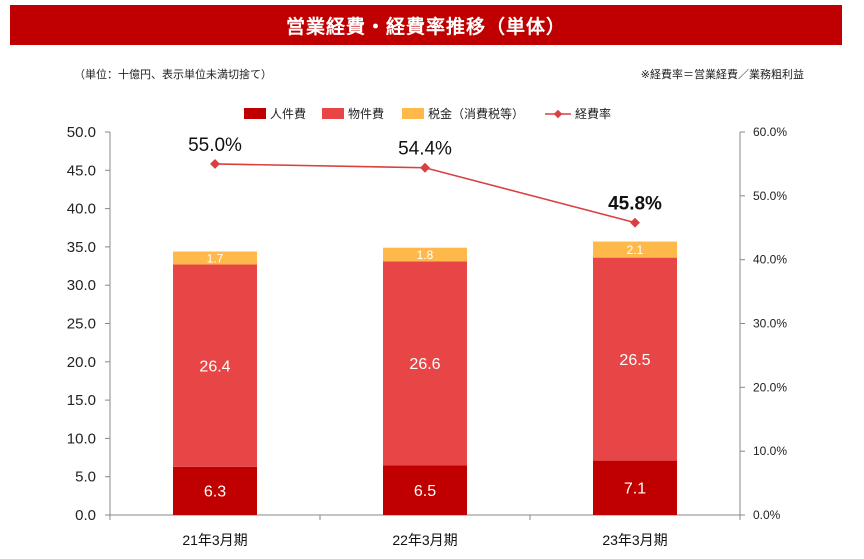 This screenshot has height=559, width=864. What do you see at coordinates (81, 400) in the screenshot?
I see `left-axis-tick-label: 15.0` at bounding box center [81, 400].